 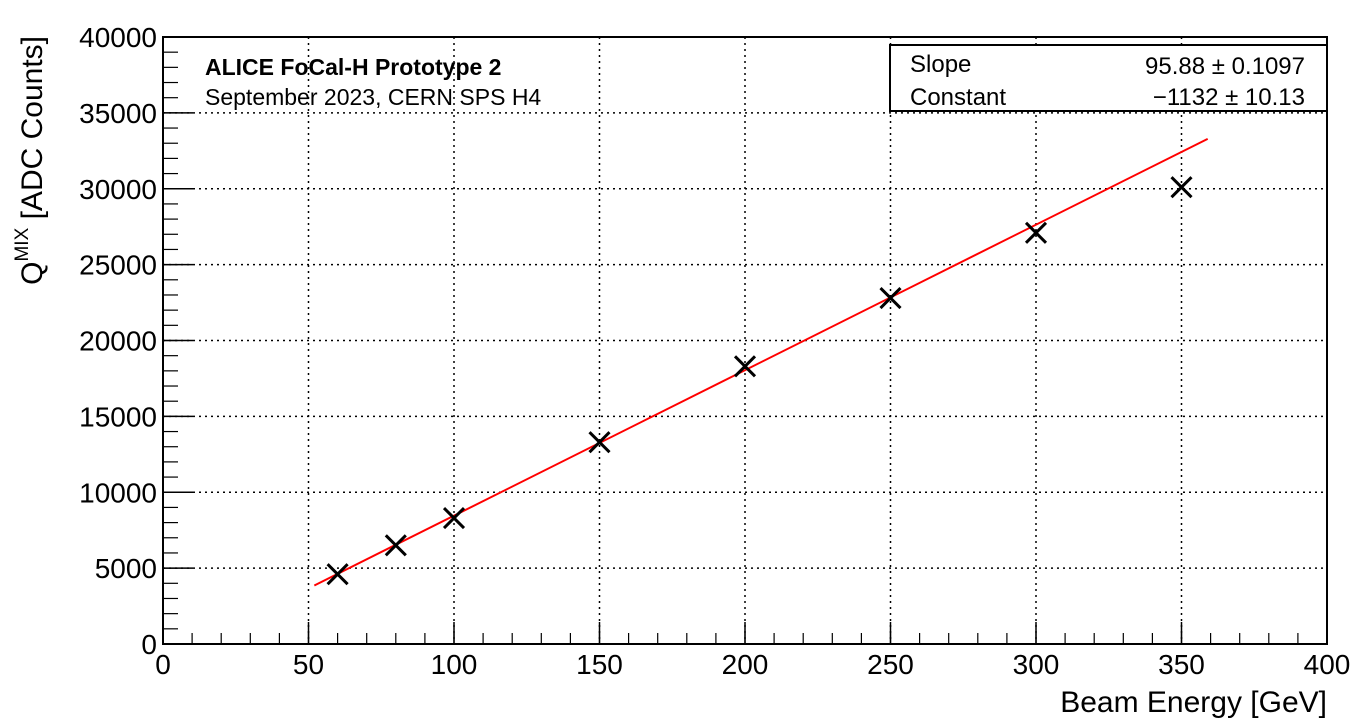 I want to click on x-tick-label: 300, so click(x=1036, y=664).